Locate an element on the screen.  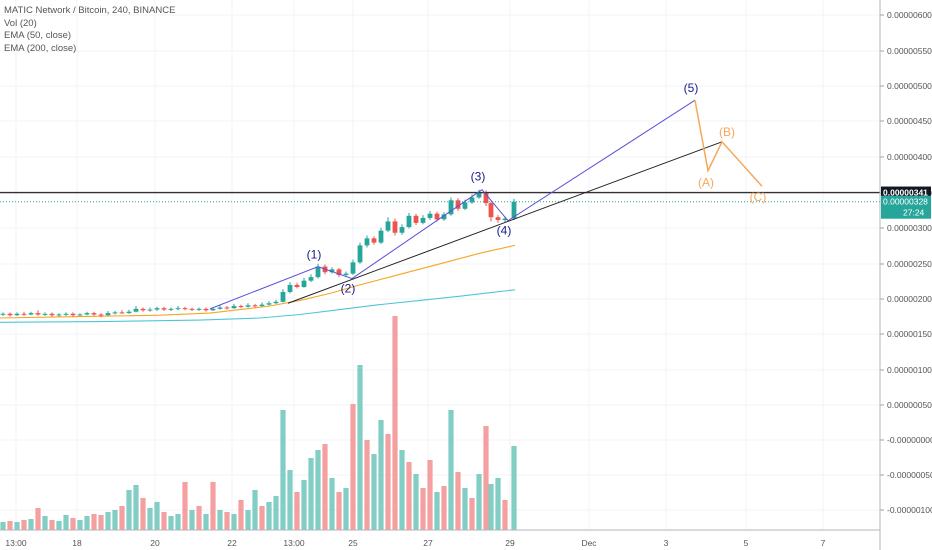
wave-label: (5) is located at coordinates (691, 88).